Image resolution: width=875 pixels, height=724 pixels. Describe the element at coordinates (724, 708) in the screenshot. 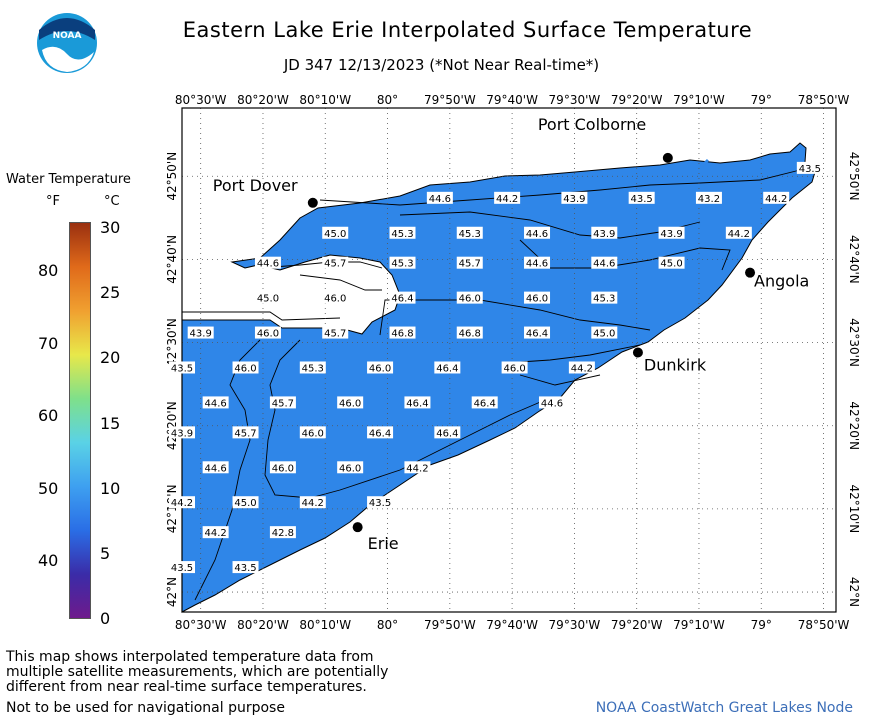

I see `credit-text: NOAA CoastWatch Great Lakes Node` at that location.